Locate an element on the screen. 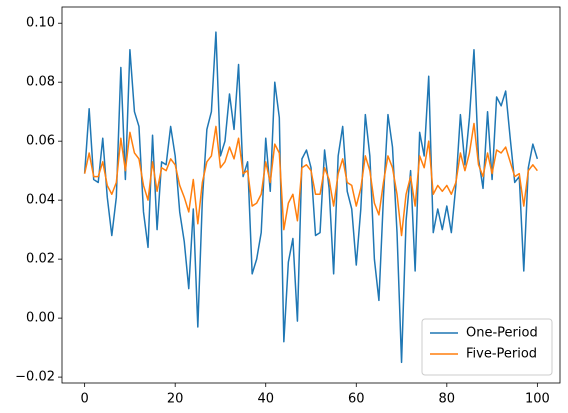 Image resolution: width=568 pixels, height=413 pixels. legend-label: Five-Period is located at coordinates (501, 354).